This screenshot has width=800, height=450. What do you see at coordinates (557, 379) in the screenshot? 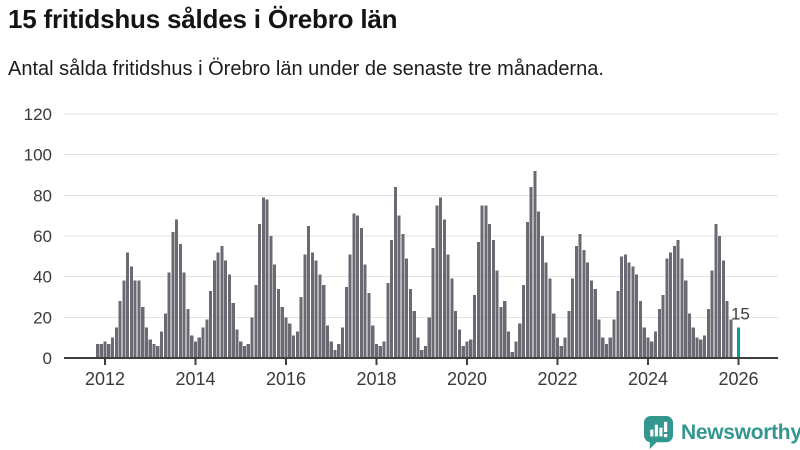
I see `x-tick-label: 2022` at bounding box center [557, 379].